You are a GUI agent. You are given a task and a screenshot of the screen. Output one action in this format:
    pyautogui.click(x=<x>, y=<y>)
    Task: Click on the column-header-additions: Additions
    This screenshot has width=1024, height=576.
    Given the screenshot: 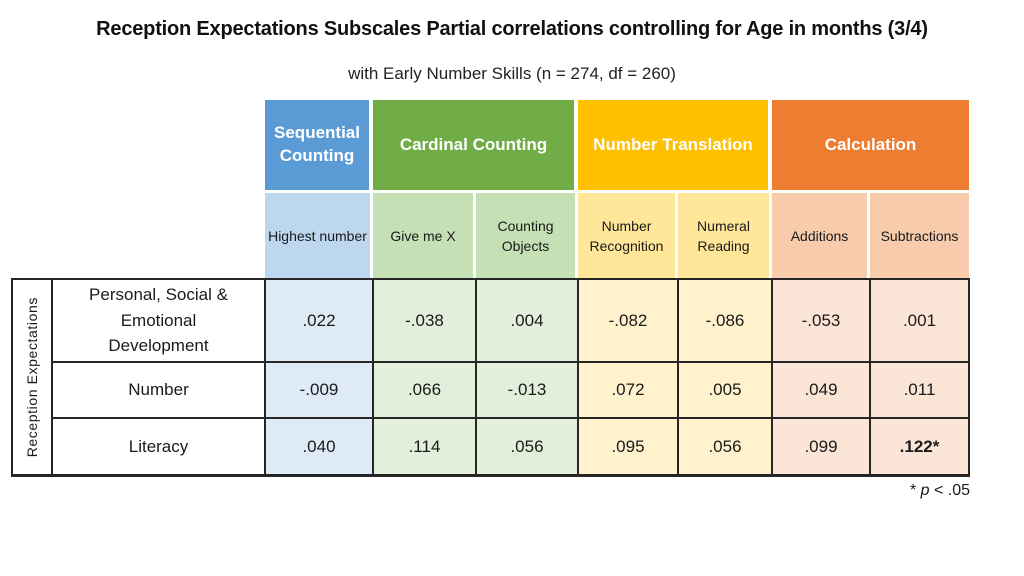 What is the action you would take?
    pyautogui.click(x=821, y=236)
    